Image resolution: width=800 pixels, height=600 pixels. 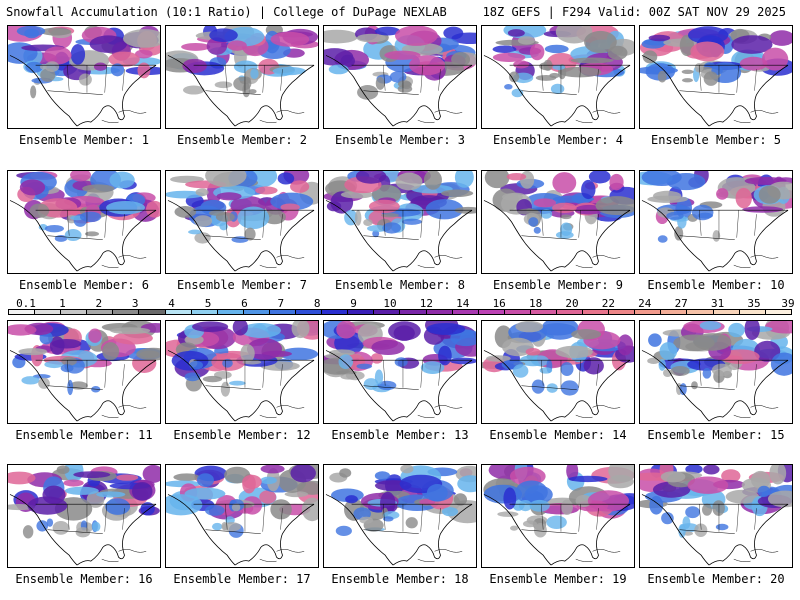 What do you see at coordinates (716, 285) in the screenshot?
I see `member-label: Ensemble Member: 10` at bounding box center [716, 285].